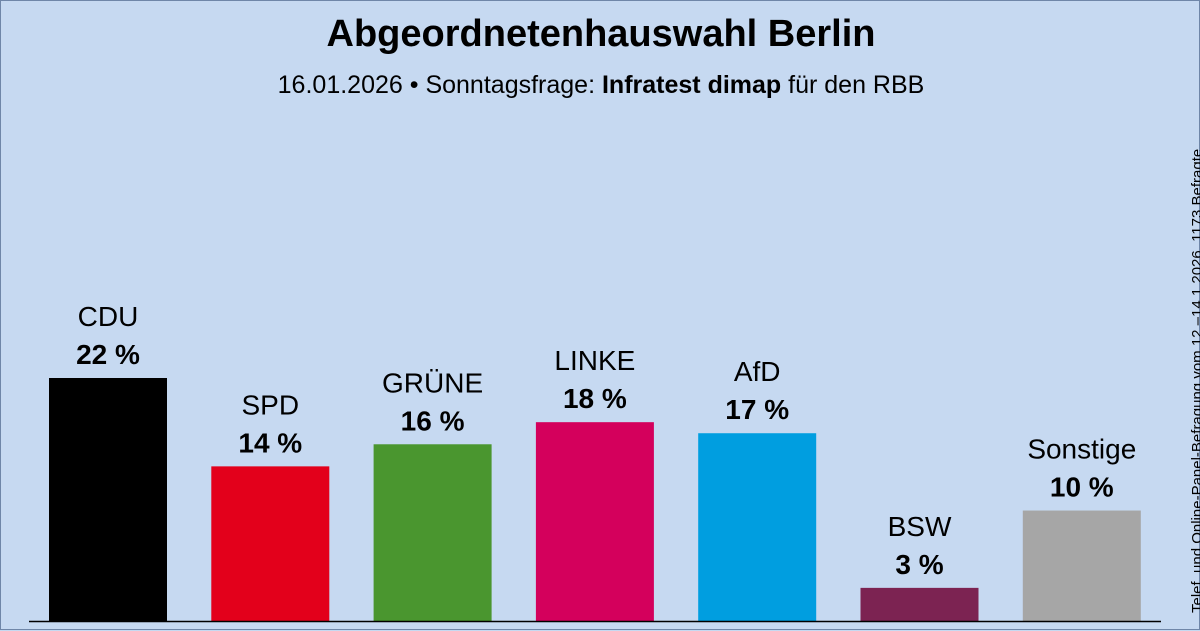  What do you see at coordinates (108, 316) in the screenshot?
I see `category-label-cdu: CDU` at bounding box center [108, 316].